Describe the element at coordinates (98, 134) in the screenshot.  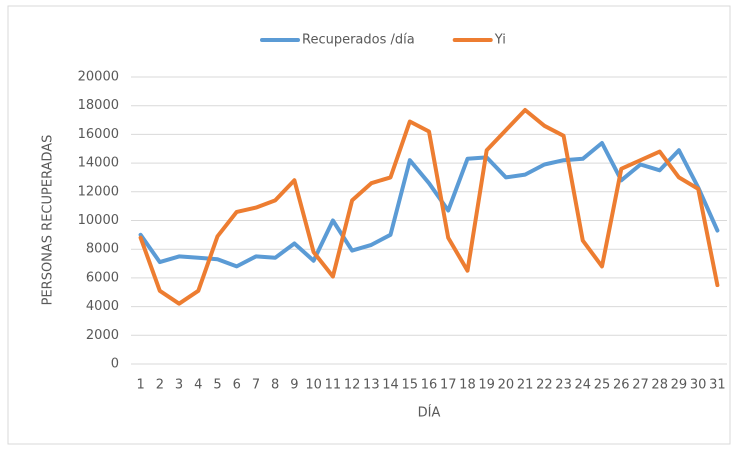
I see `y-tick-label: 16000` at that location.